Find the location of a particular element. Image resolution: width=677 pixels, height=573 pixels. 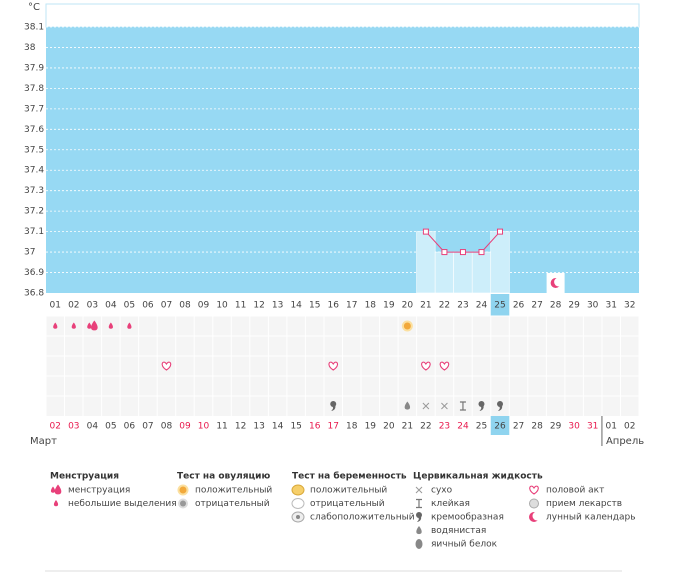

legend-label: небольшие выделения is located at coordinates (122, 504).